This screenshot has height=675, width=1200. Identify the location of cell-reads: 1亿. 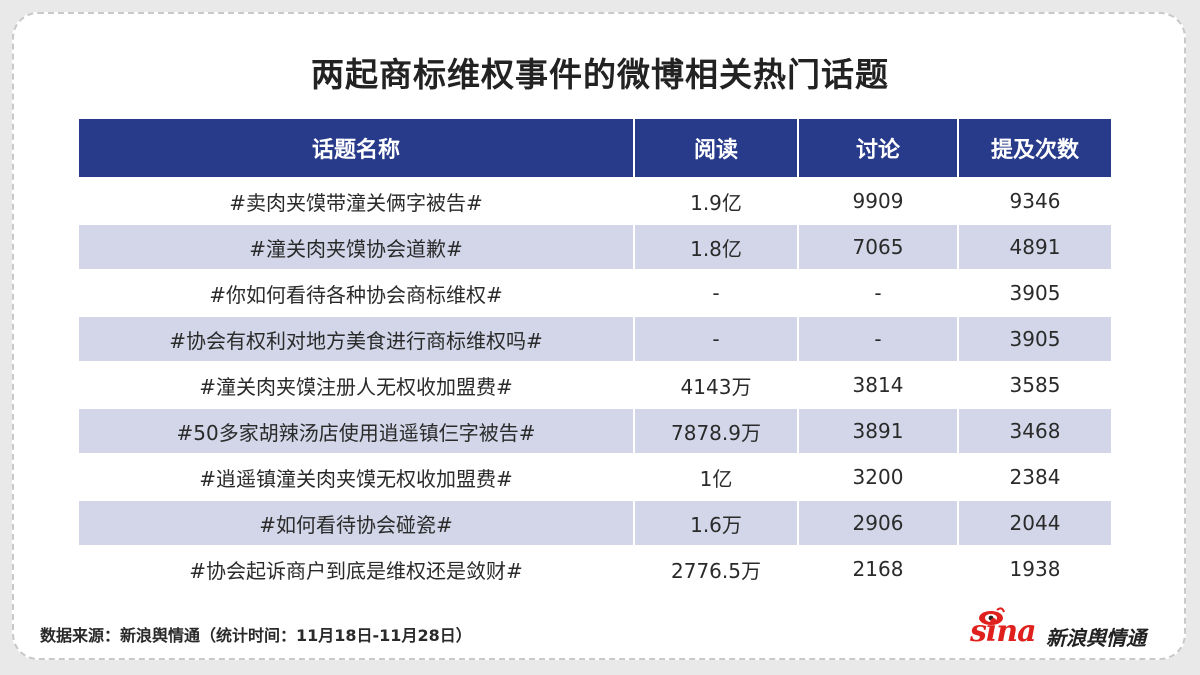
(717, 476).